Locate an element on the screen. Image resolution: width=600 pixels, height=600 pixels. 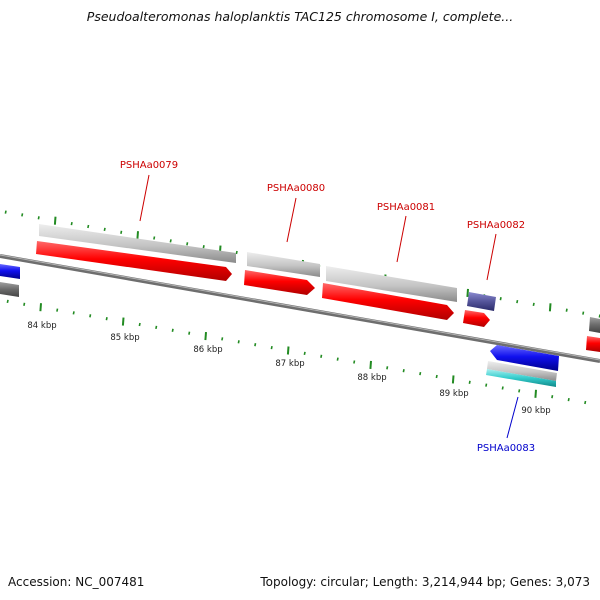
gene-label-pshaa0080: PSHAa0080 is located at coordinates (296, 188).